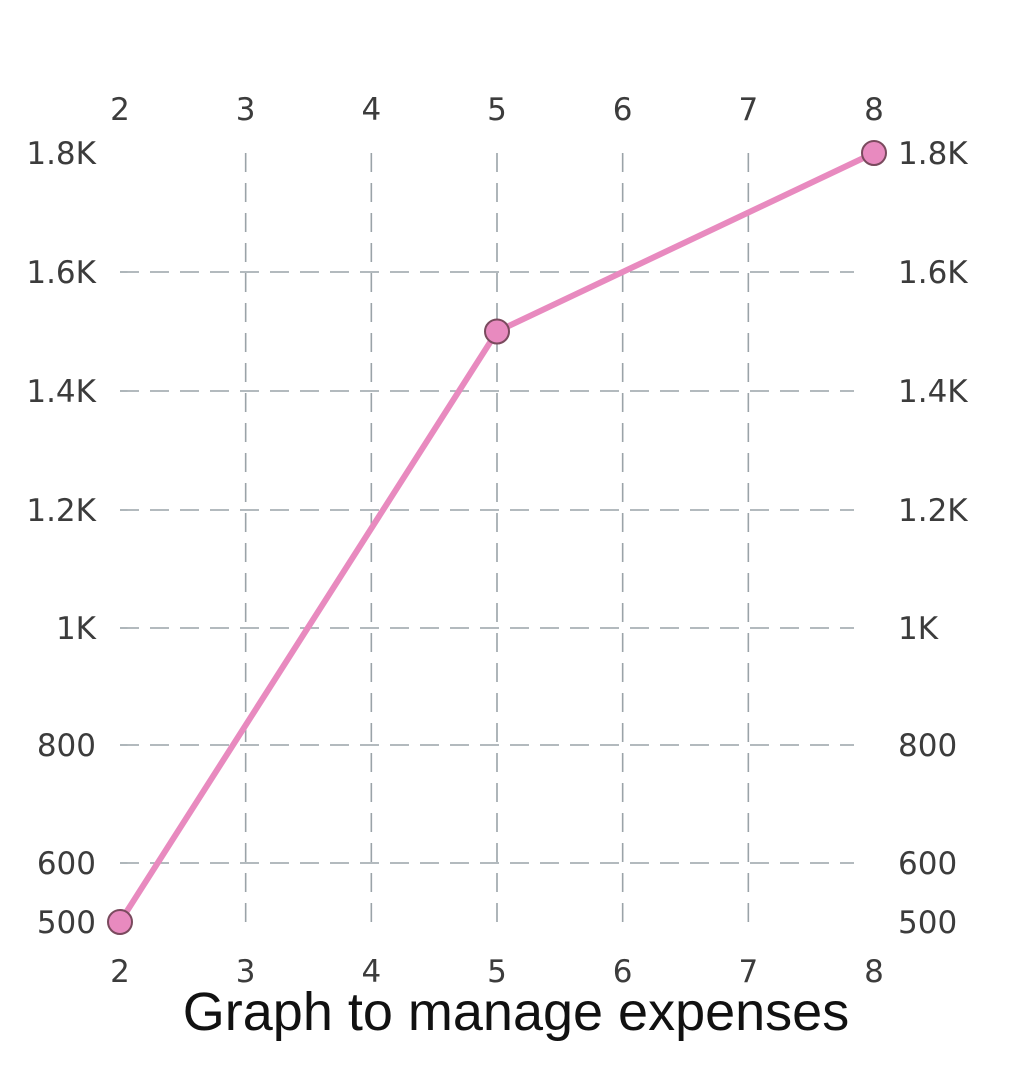 The width and height of the screenshot is (1009, 1079). Describe the element at coordinates (933, 511) in the screenshot. I see `y-tick-label-right: 1.2K` at that location.